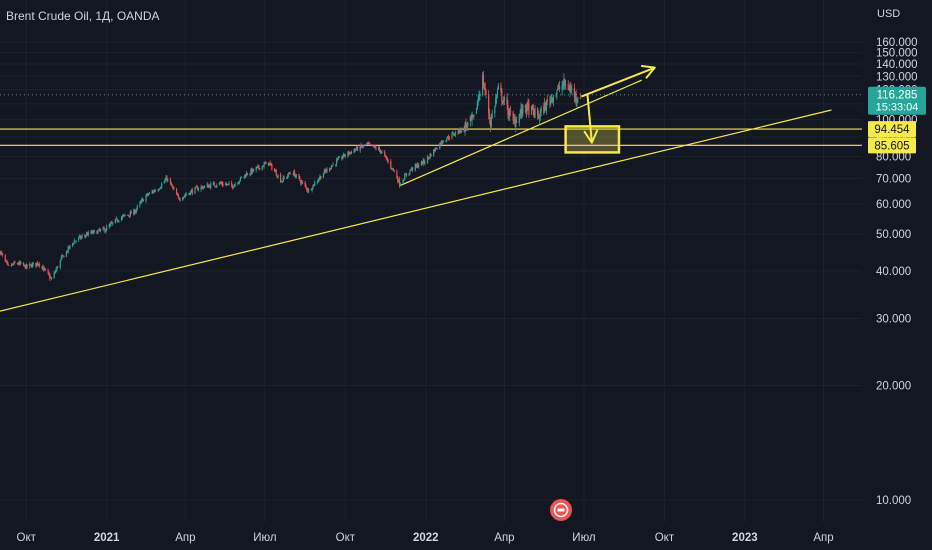 This screenshot has width=932, height=550. I want to click on last-price-tag, so click(897, 100).